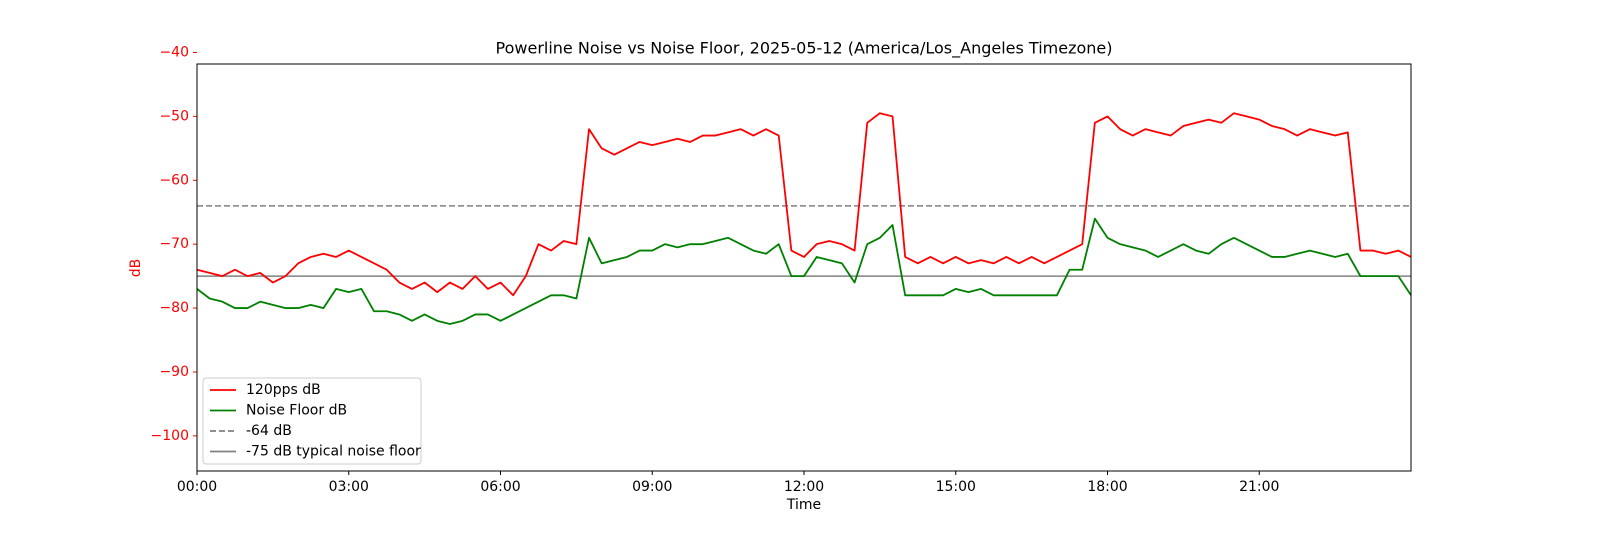  What do you see at coordinates (174, 308) in the screenshot?
I see `y-tick-label: −80` at bounding box center [174, 308].